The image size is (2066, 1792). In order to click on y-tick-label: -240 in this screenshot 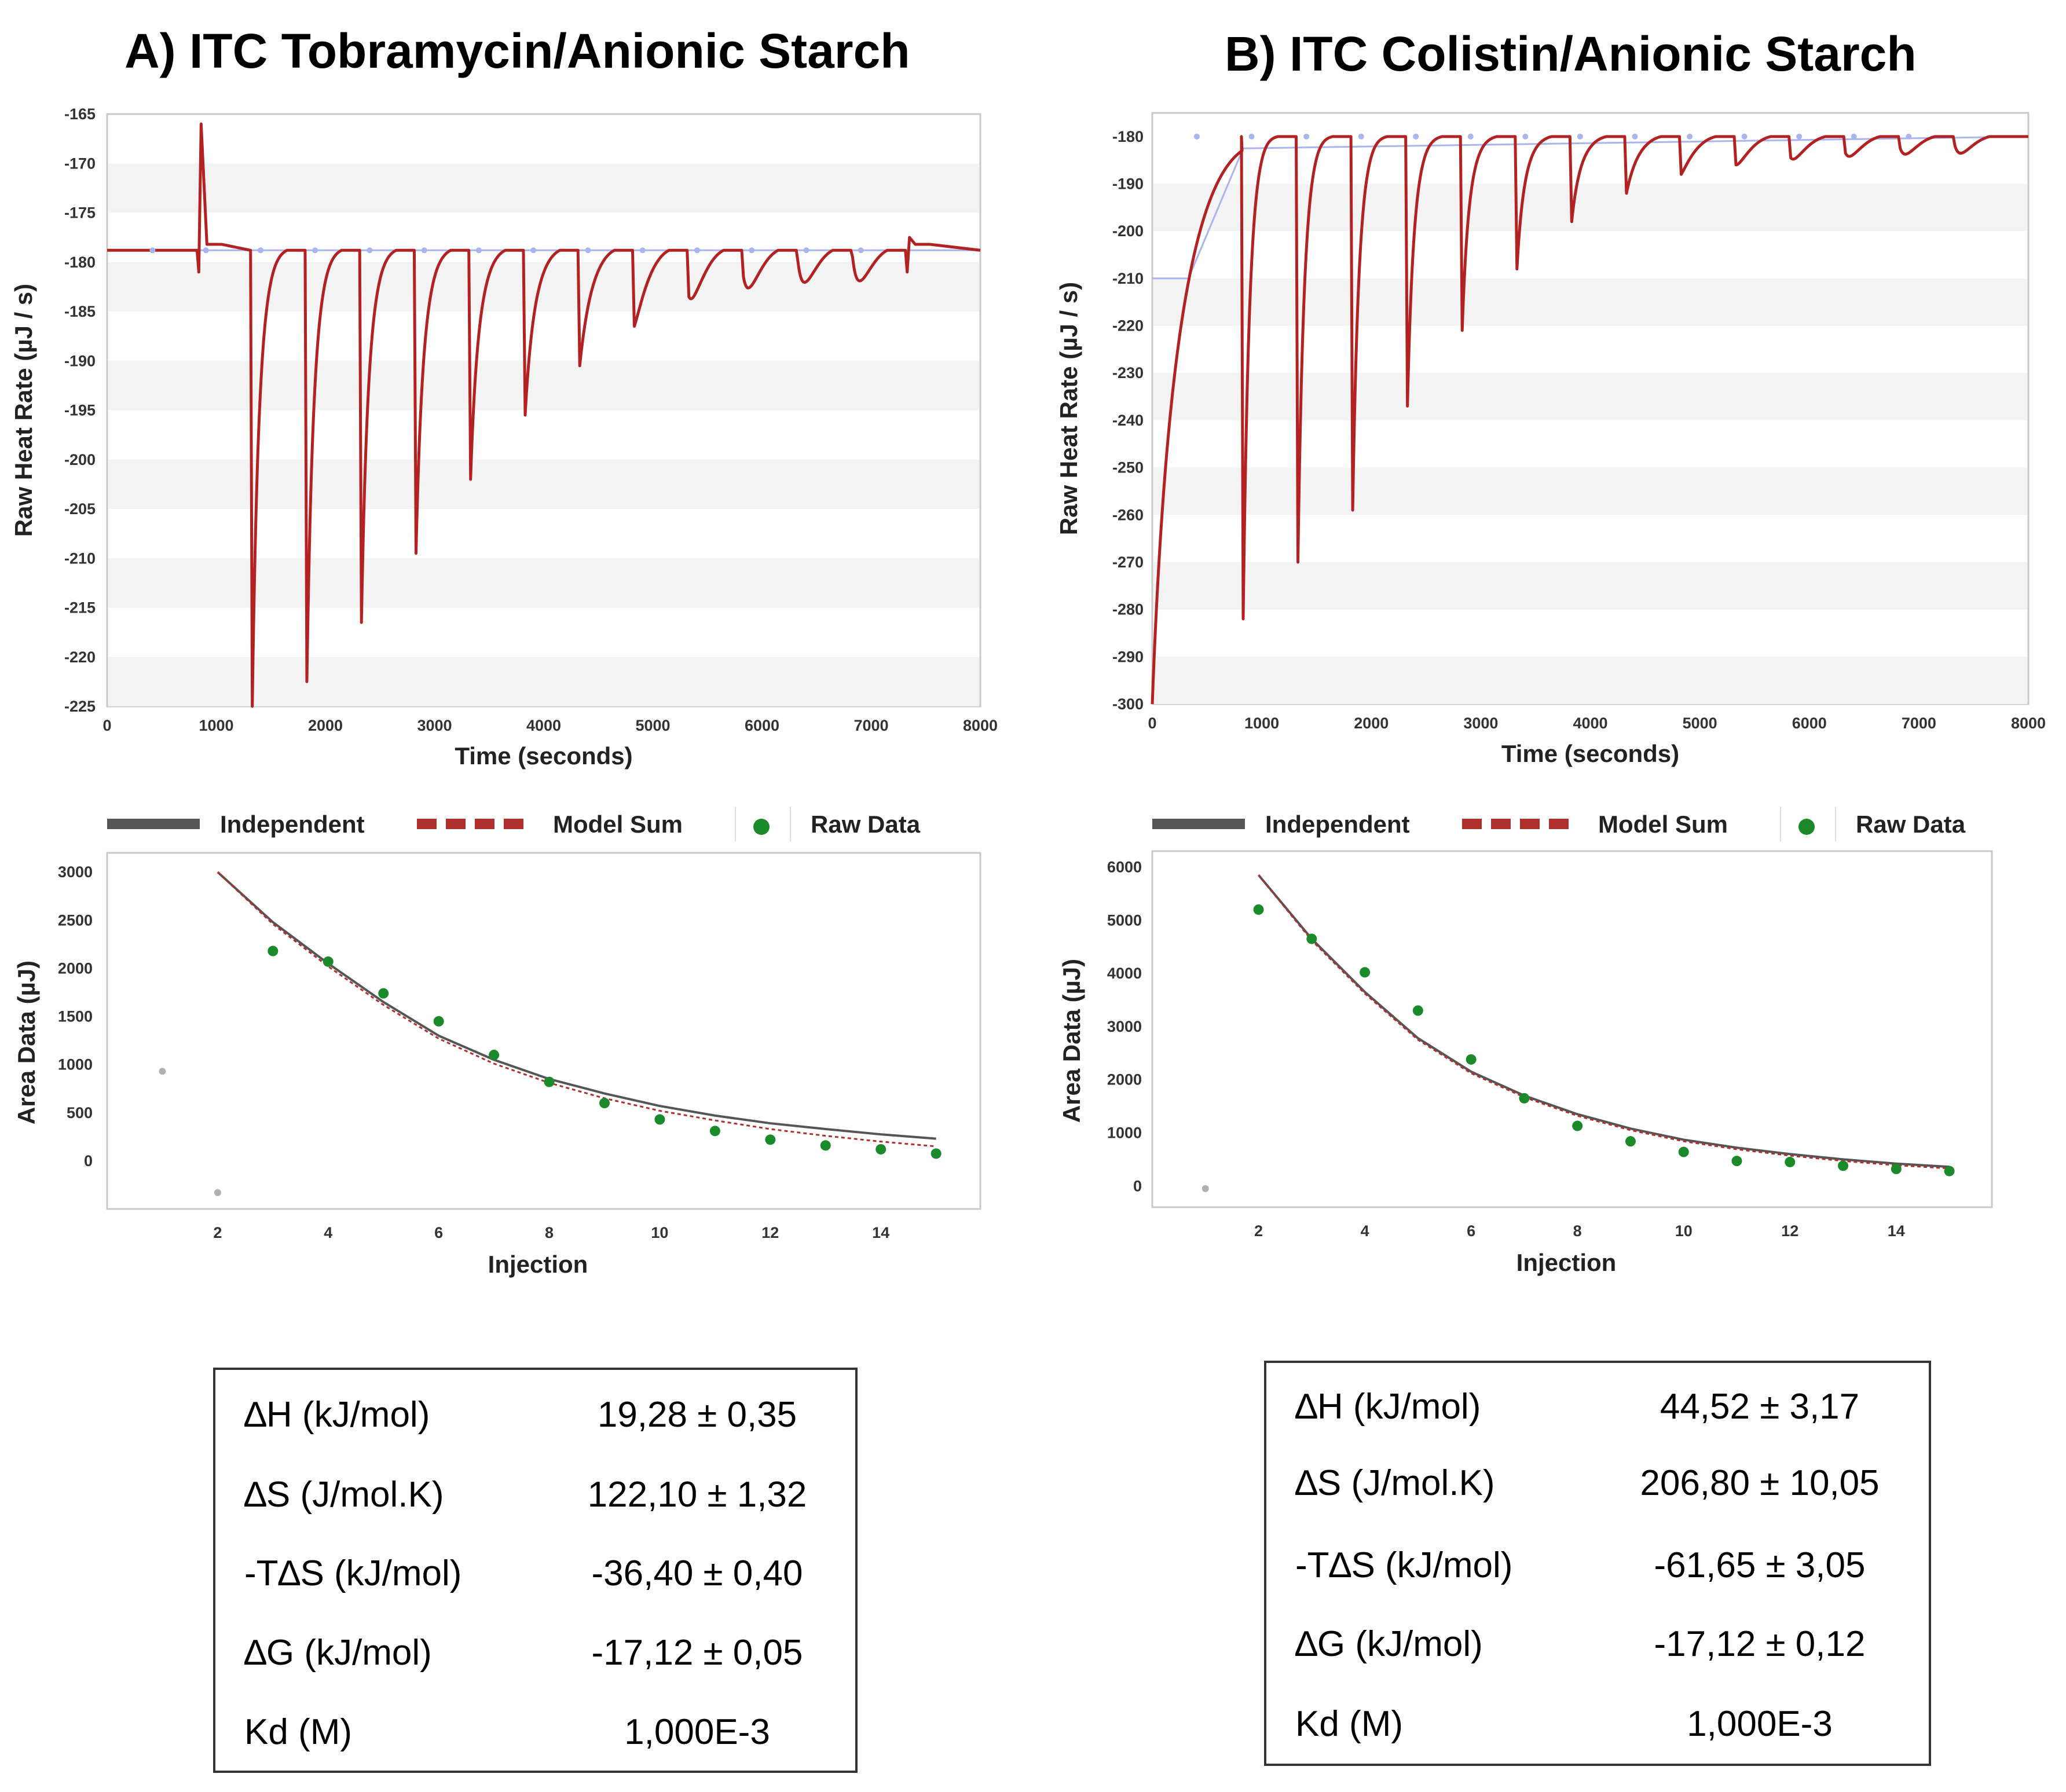, I will do `click(1128, 421)`.